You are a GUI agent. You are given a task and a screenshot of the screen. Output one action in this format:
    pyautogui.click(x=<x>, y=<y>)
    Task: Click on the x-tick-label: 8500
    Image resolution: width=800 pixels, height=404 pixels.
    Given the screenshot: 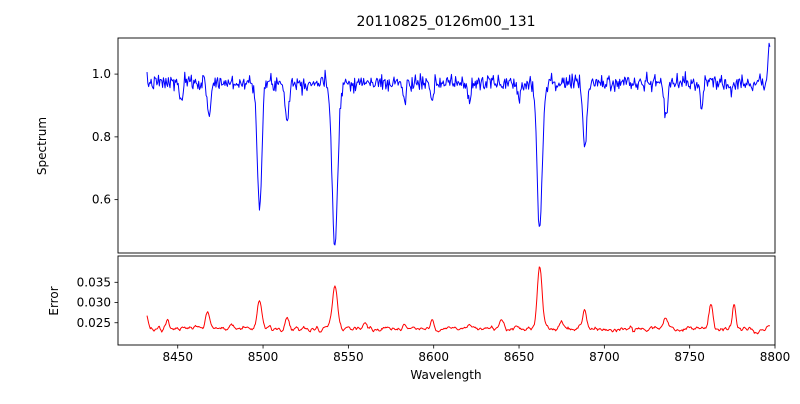 What is the action you would take?
    pyautogui.click(x=263, y=357)
    